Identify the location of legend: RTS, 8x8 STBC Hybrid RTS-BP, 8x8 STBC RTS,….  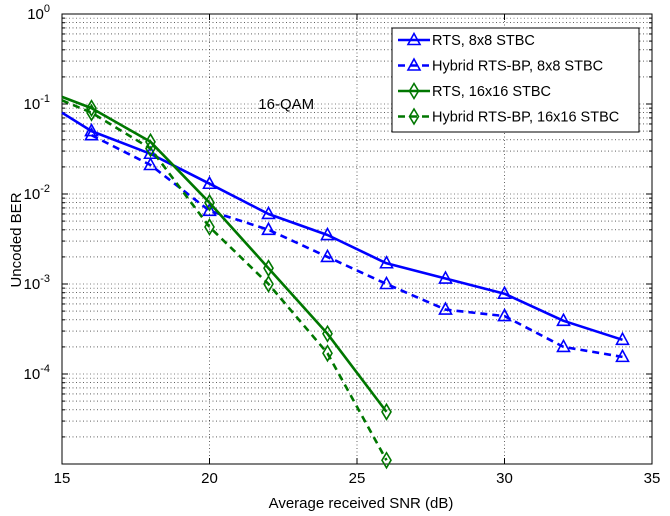
(515, 80).